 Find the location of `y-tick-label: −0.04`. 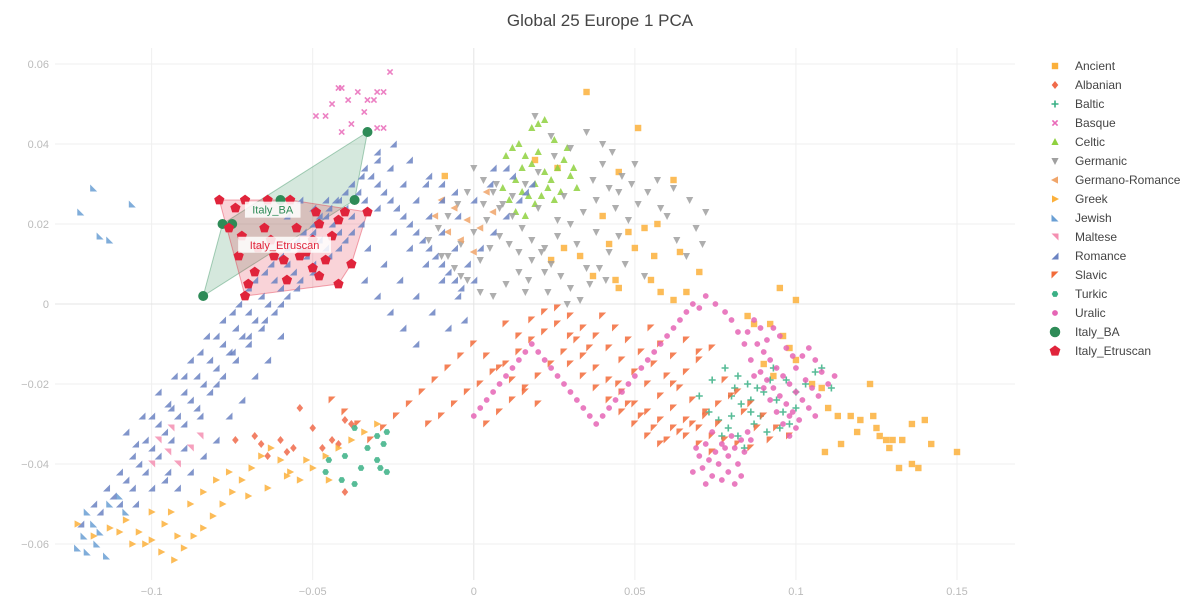

y-tick-label: −0.04 is located at coordinates (35, 465).